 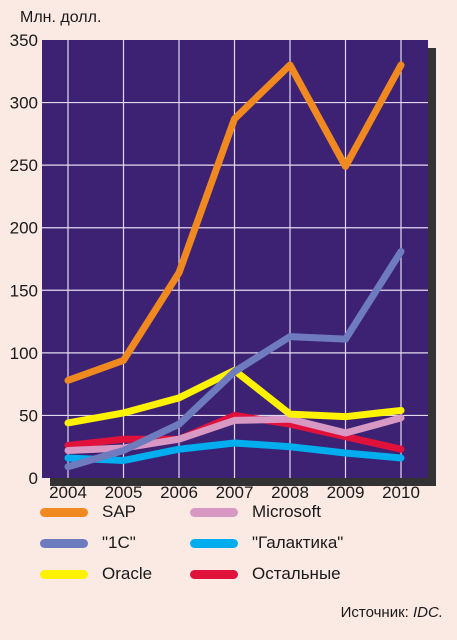 I want to click on y-tick-label: 350, so click(x=24, y=40).